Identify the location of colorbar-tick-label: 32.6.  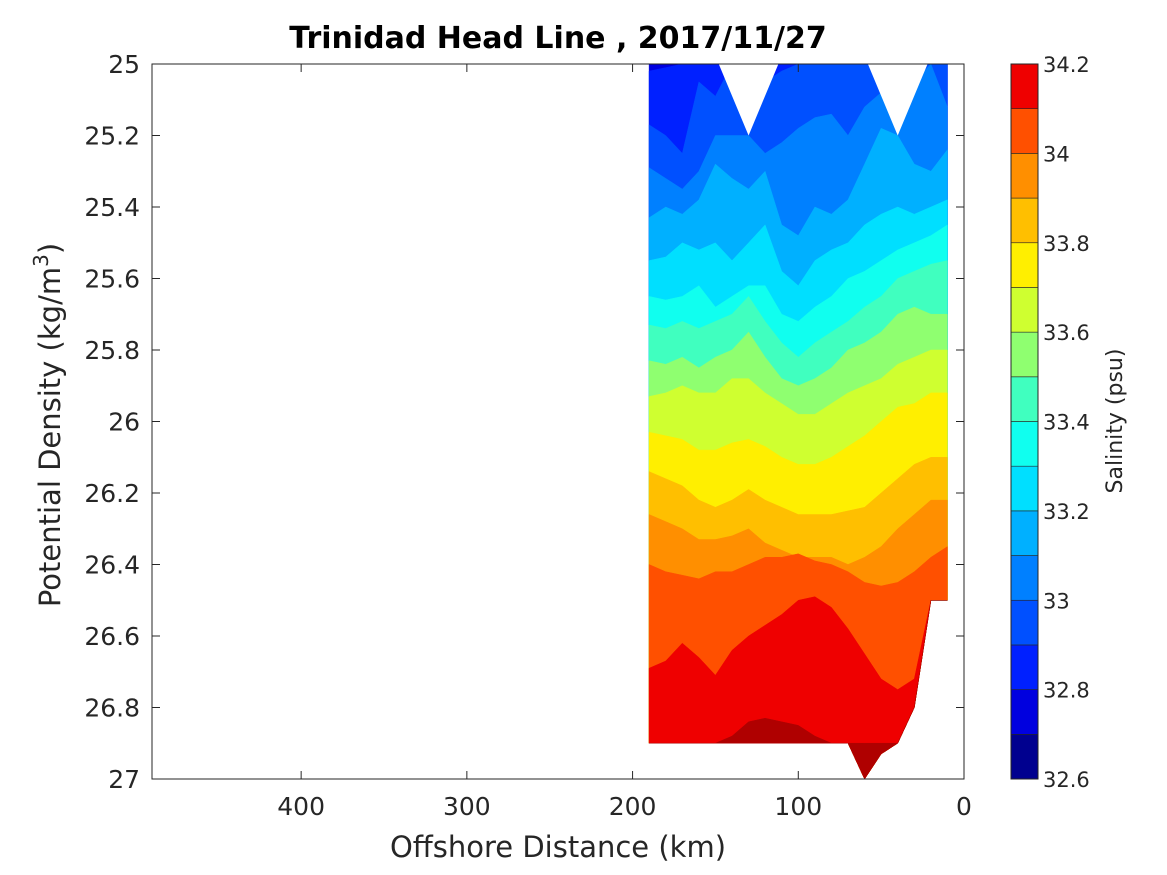
(1066, 780).